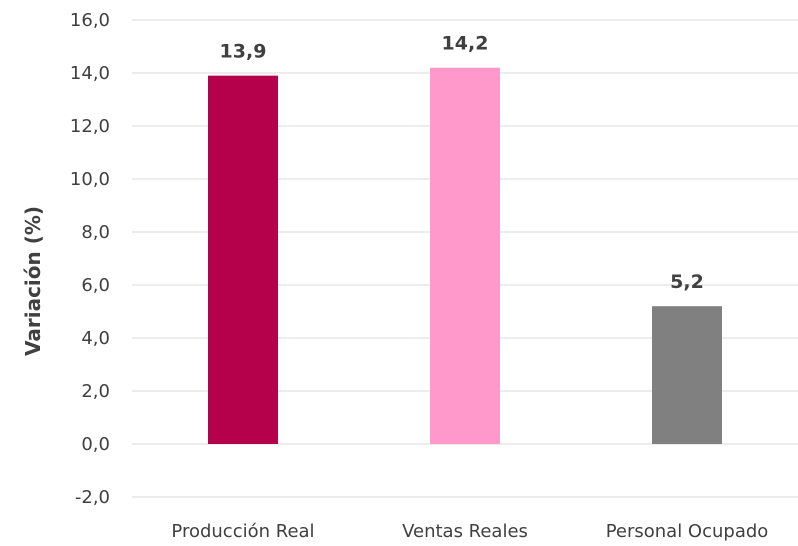 This screenshot has width=798, height=546. Describe the element at coordinates (90, 259) in the screenshot. I see `y-axis-tick-labels: -2,0 0,0 2,0 4,0 6,0 8,0 10,0 12,0 14,0 16,0` at that location.